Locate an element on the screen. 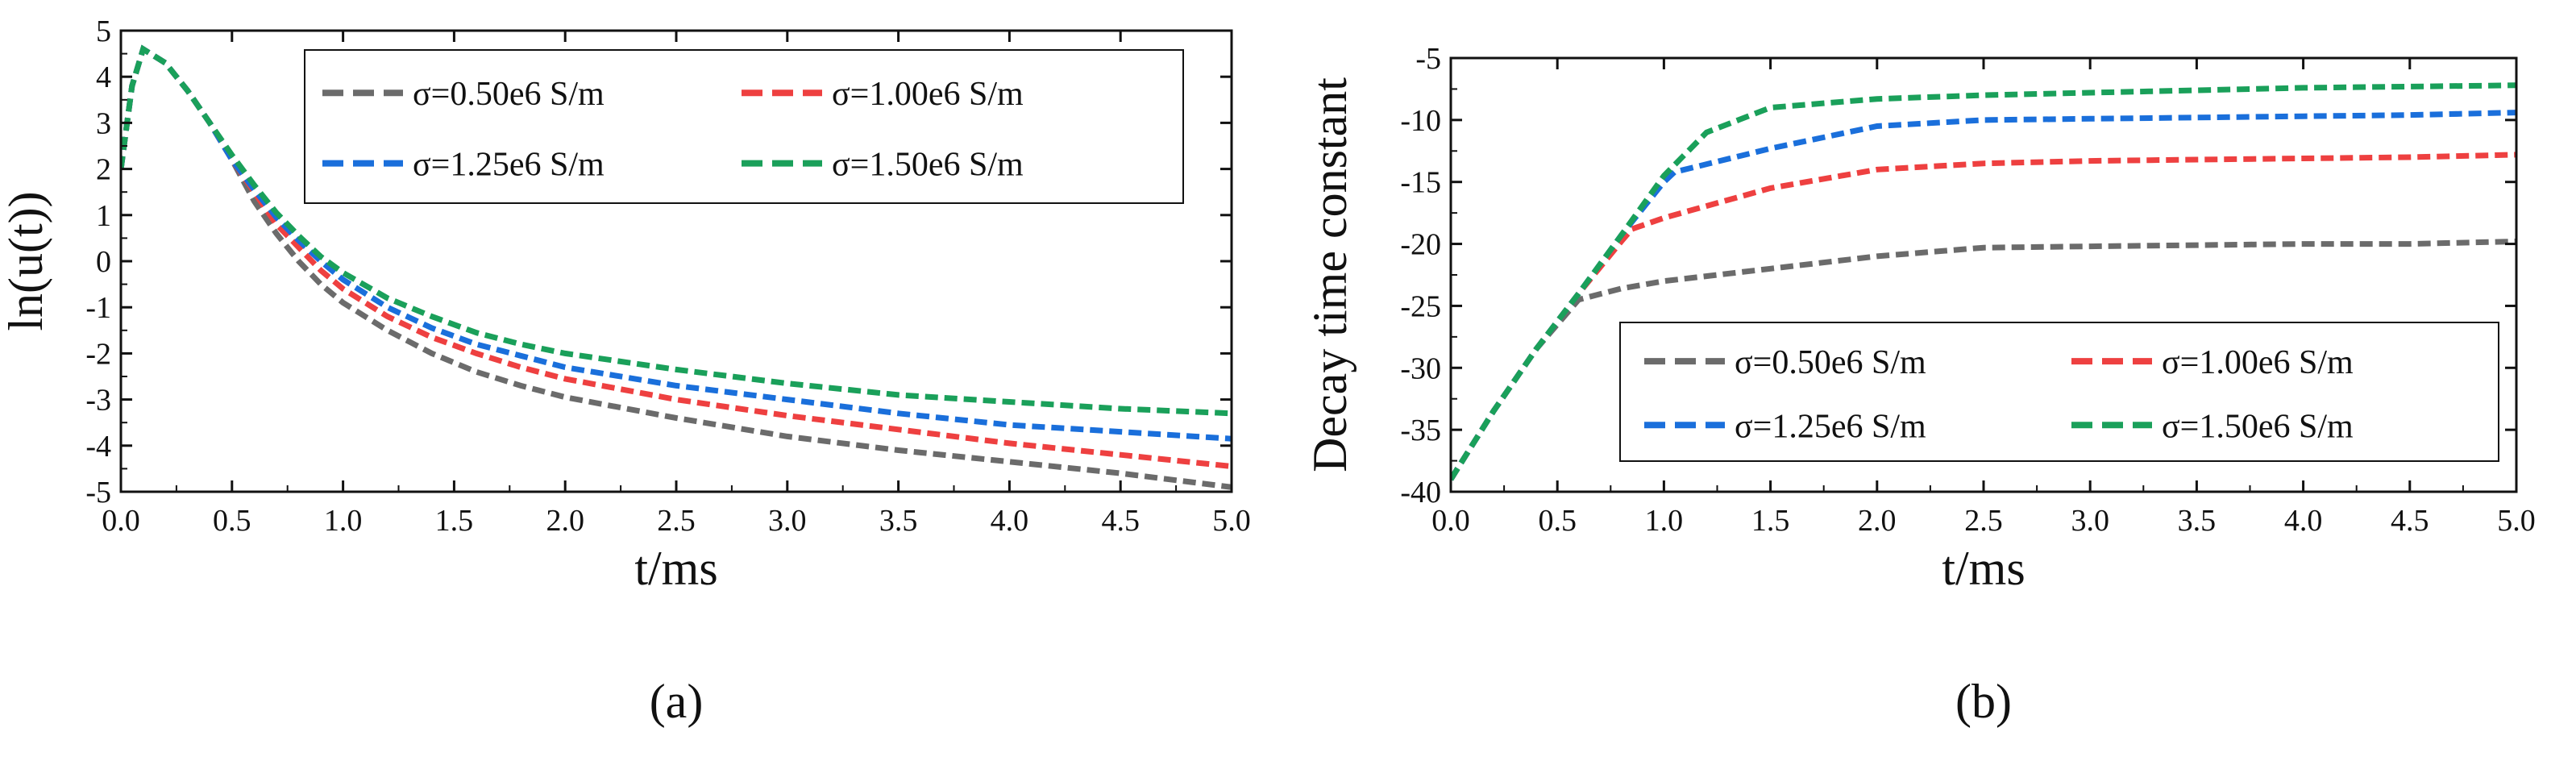 The height and width of the screenshot is (761, 2576). y-tick-label: -20 is located at coordinates (1420, 245).